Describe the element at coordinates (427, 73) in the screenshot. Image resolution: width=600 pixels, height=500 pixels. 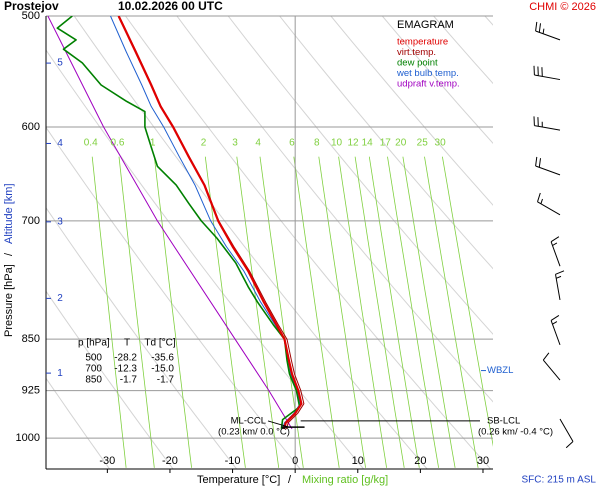
I see `legend-entry: wet bulb temp.` at that location.